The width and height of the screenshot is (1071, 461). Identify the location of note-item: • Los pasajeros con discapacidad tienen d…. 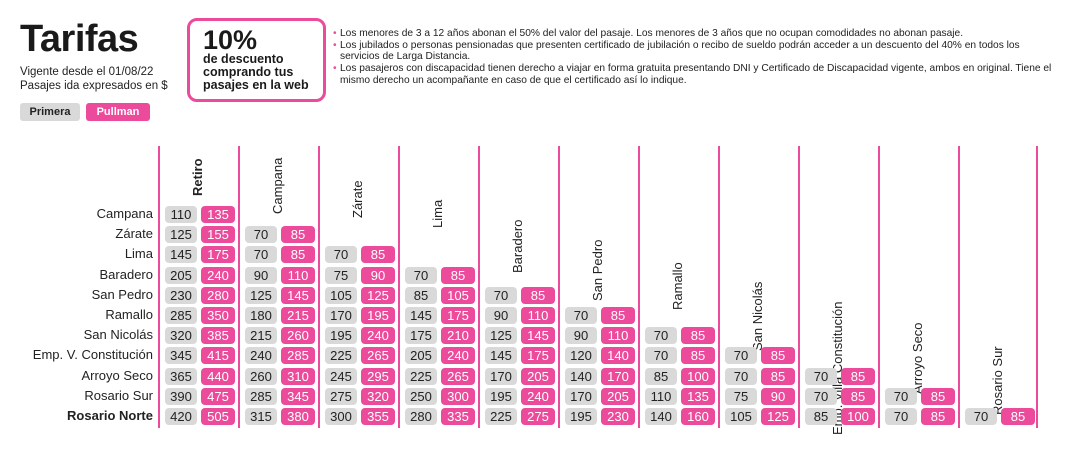
(693, 74).